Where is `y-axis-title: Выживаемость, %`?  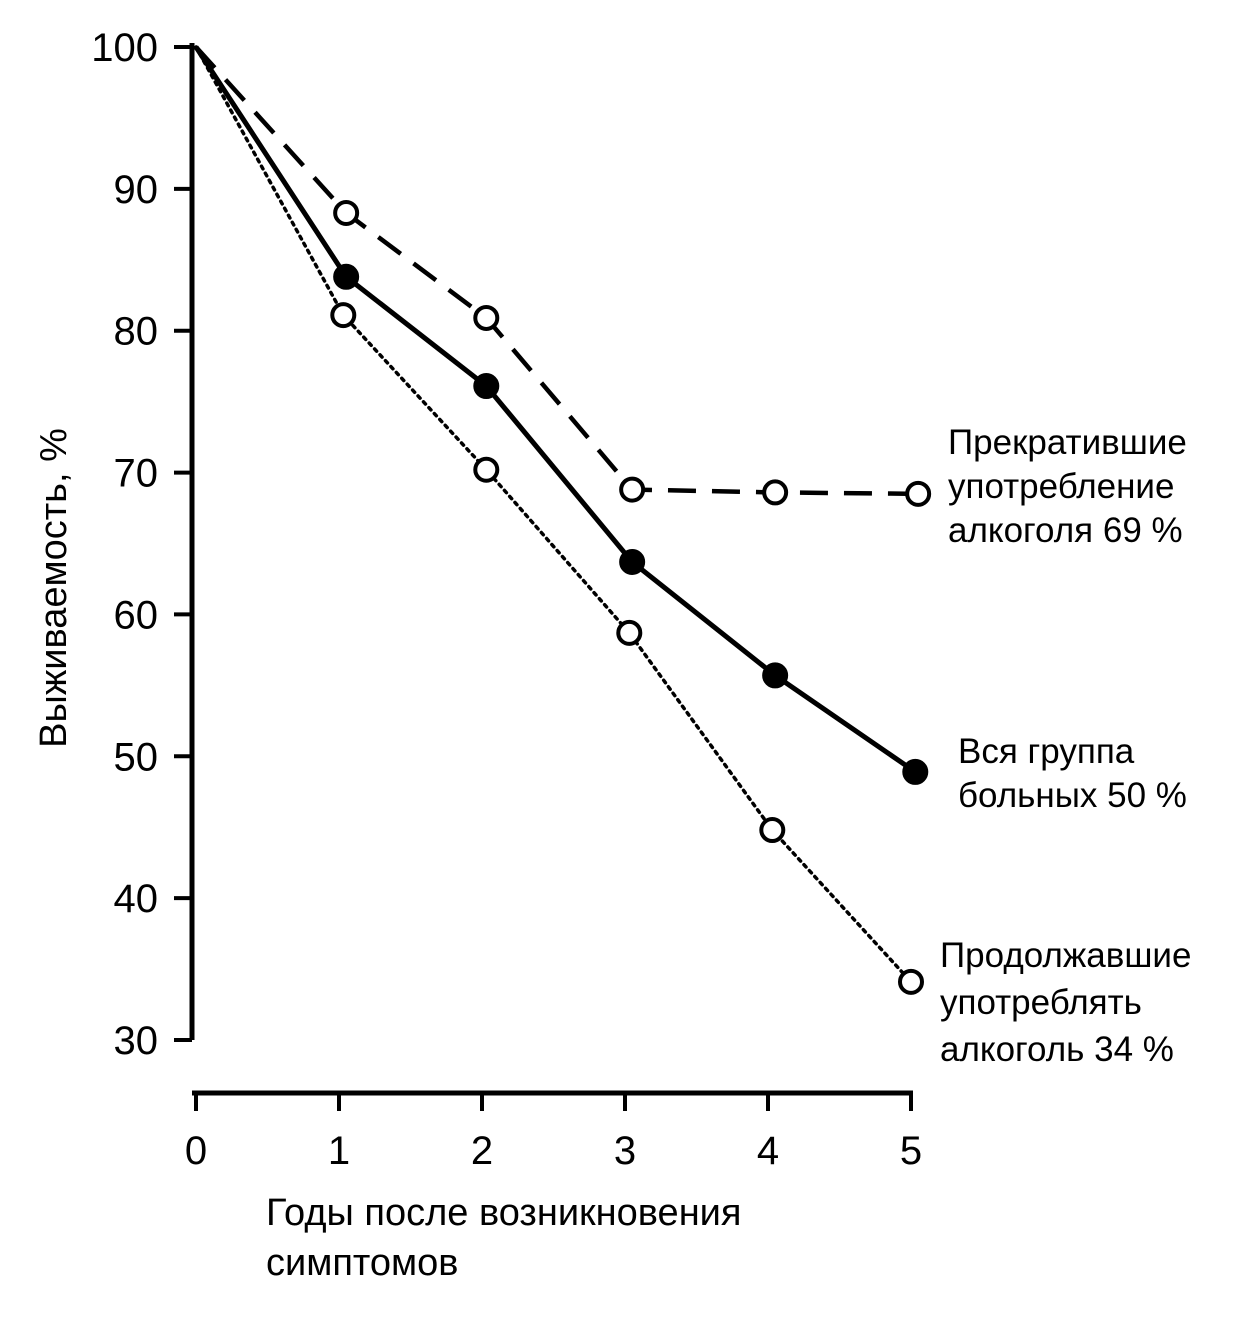 y-axis-title: Выживаемость, % is located at coordinates (54, 588).